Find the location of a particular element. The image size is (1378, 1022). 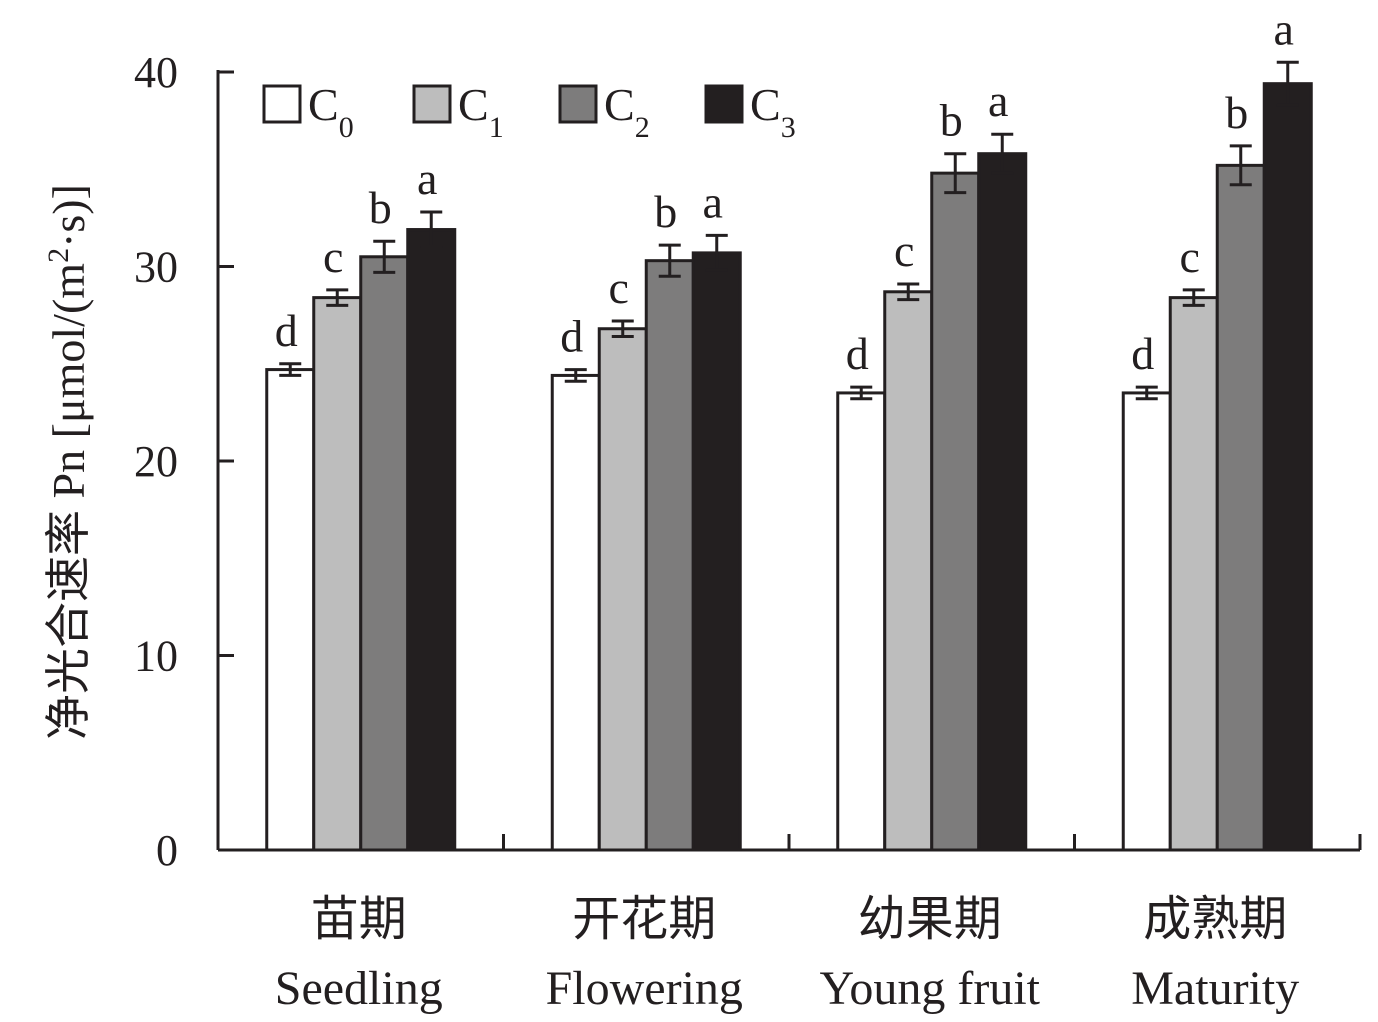

y-tick-label: 10 is located at coordinates (156, 656).